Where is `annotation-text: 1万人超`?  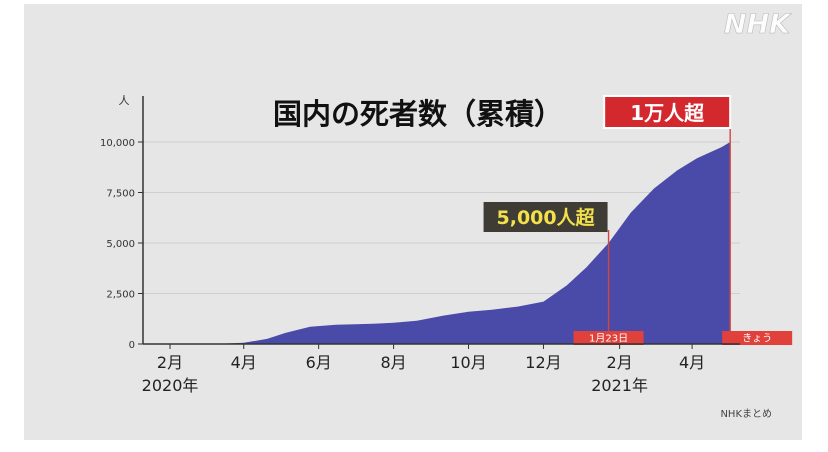 annotation-text: 1万人超 is located at coordinates (667, 113).